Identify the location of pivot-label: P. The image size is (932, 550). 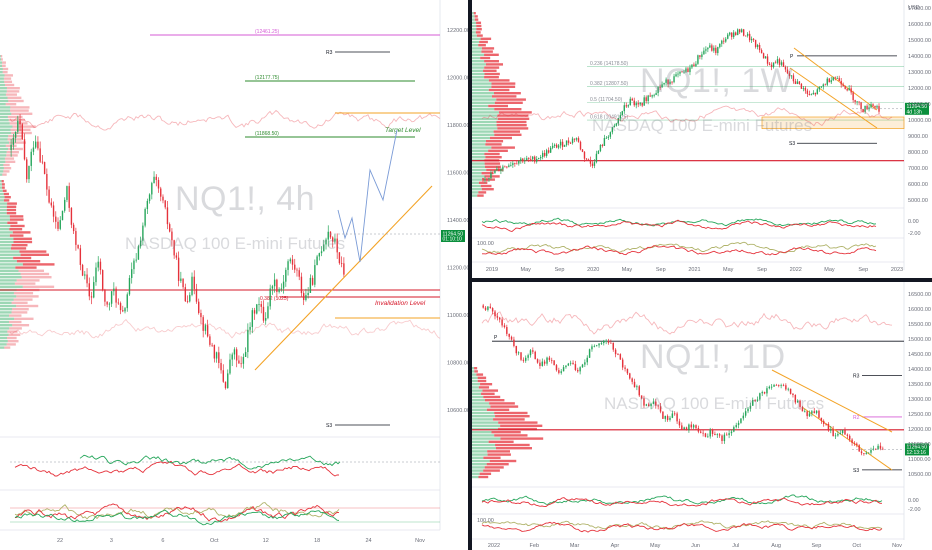
(792, 57).